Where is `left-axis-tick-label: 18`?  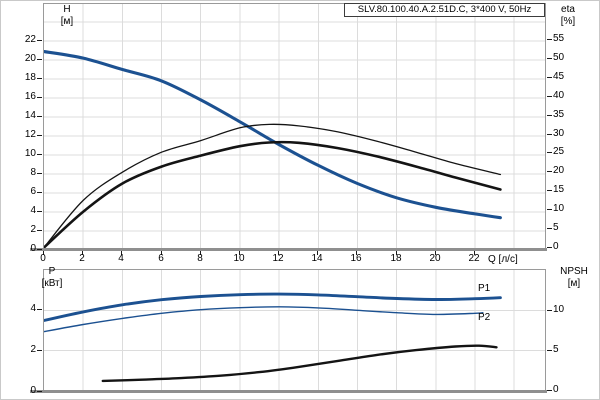
left-axis-tick-label: 18 is located at coordinates (30, 77).